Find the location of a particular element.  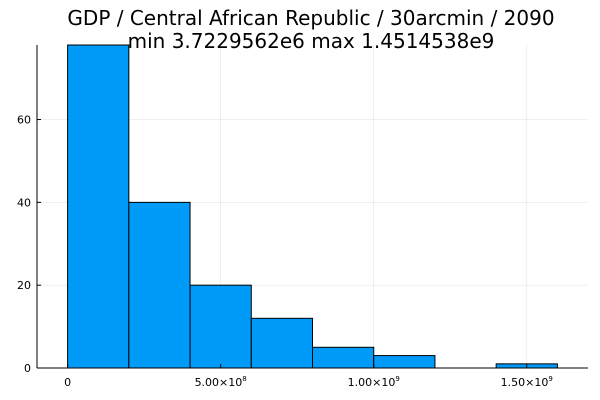

chart-subtitle: min 3.7229562e6 max 1.4514538e9 is located at coordinates (311, 41).